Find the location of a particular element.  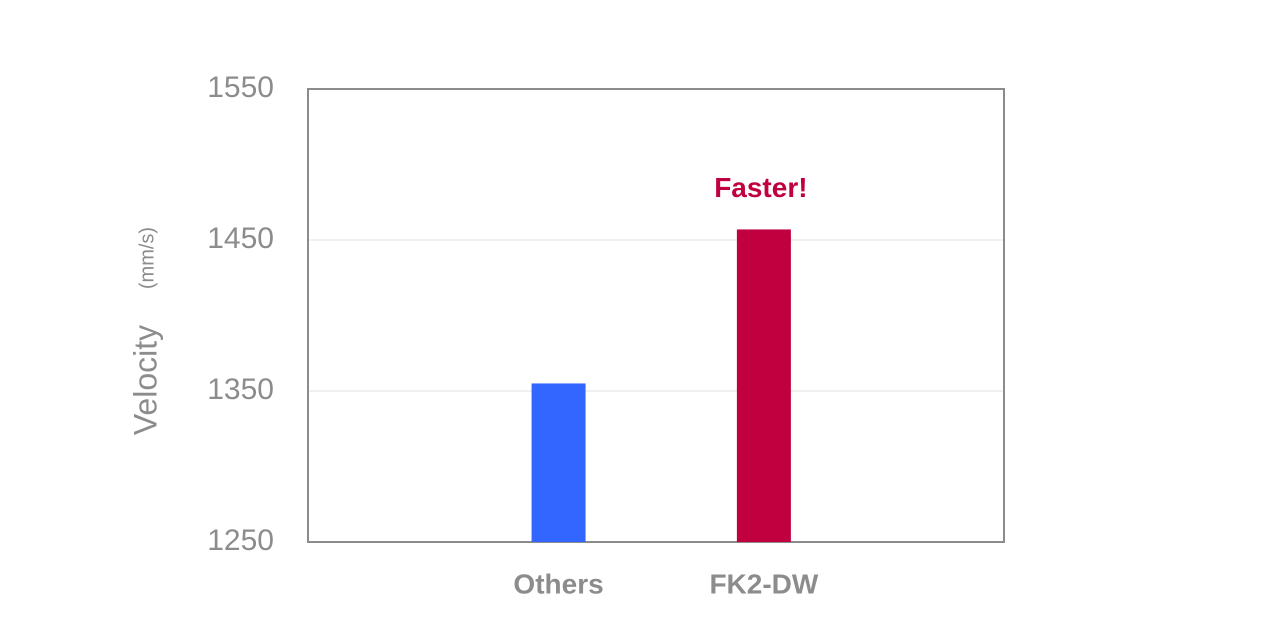

x-tick-label: Others is located at coordinates (558, 583).